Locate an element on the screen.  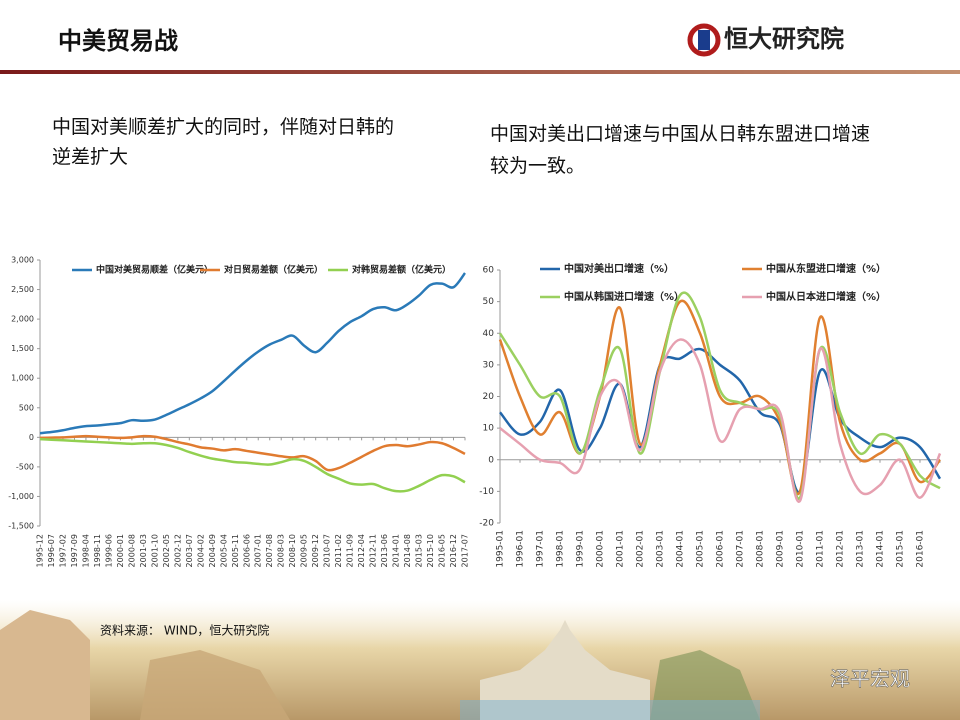
x-tick-label: 2001-01 is located at coordinates (621, 549).